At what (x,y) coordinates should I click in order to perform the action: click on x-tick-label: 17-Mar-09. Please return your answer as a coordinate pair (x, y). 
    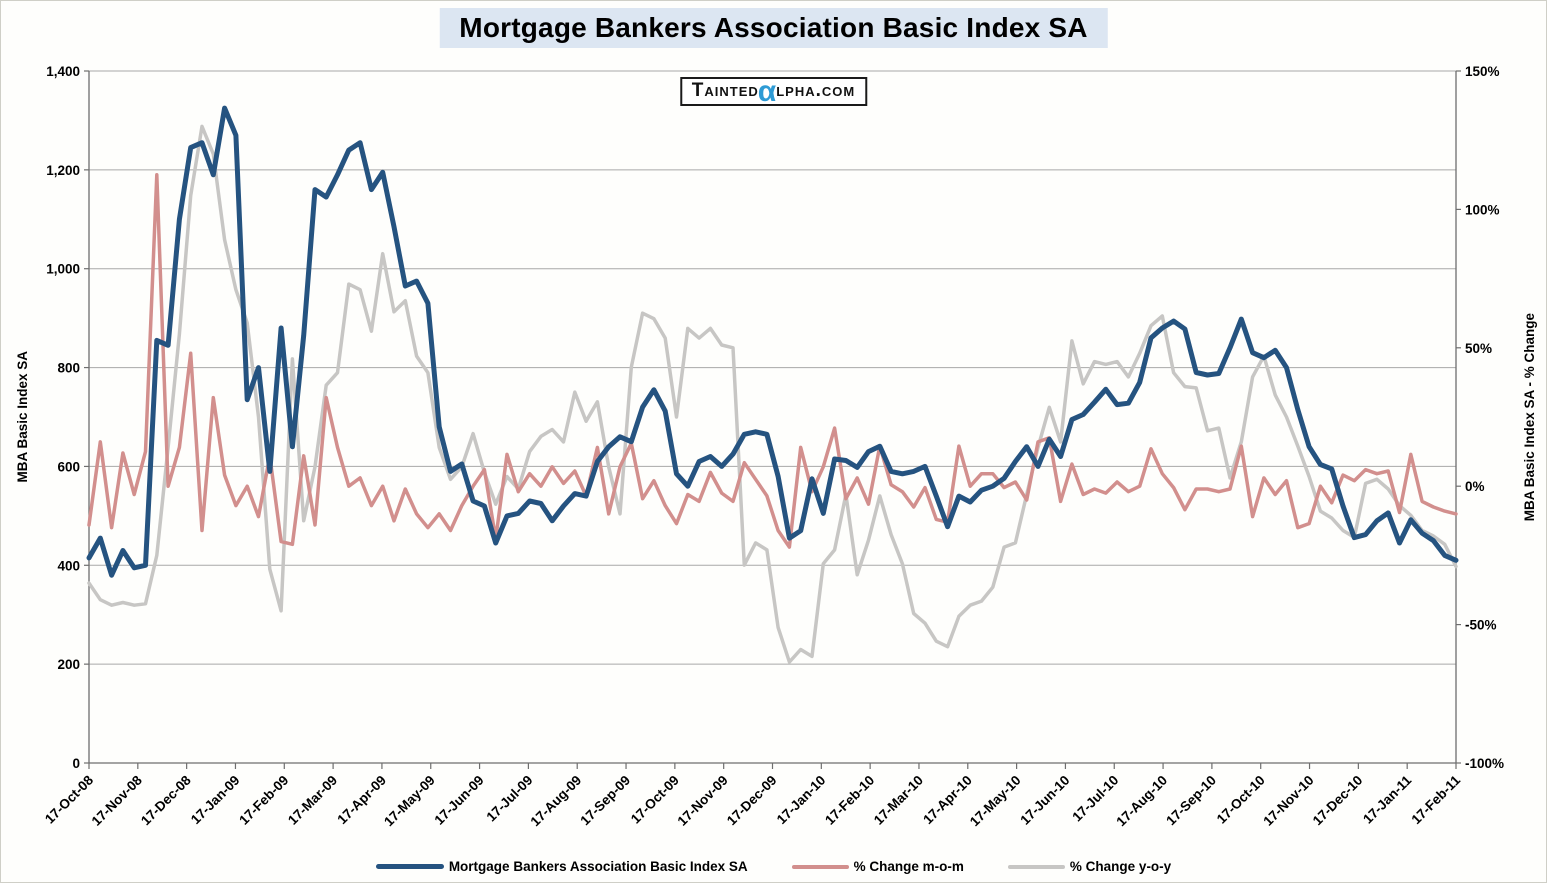
    Looking at the image, I should click on (312, 800).